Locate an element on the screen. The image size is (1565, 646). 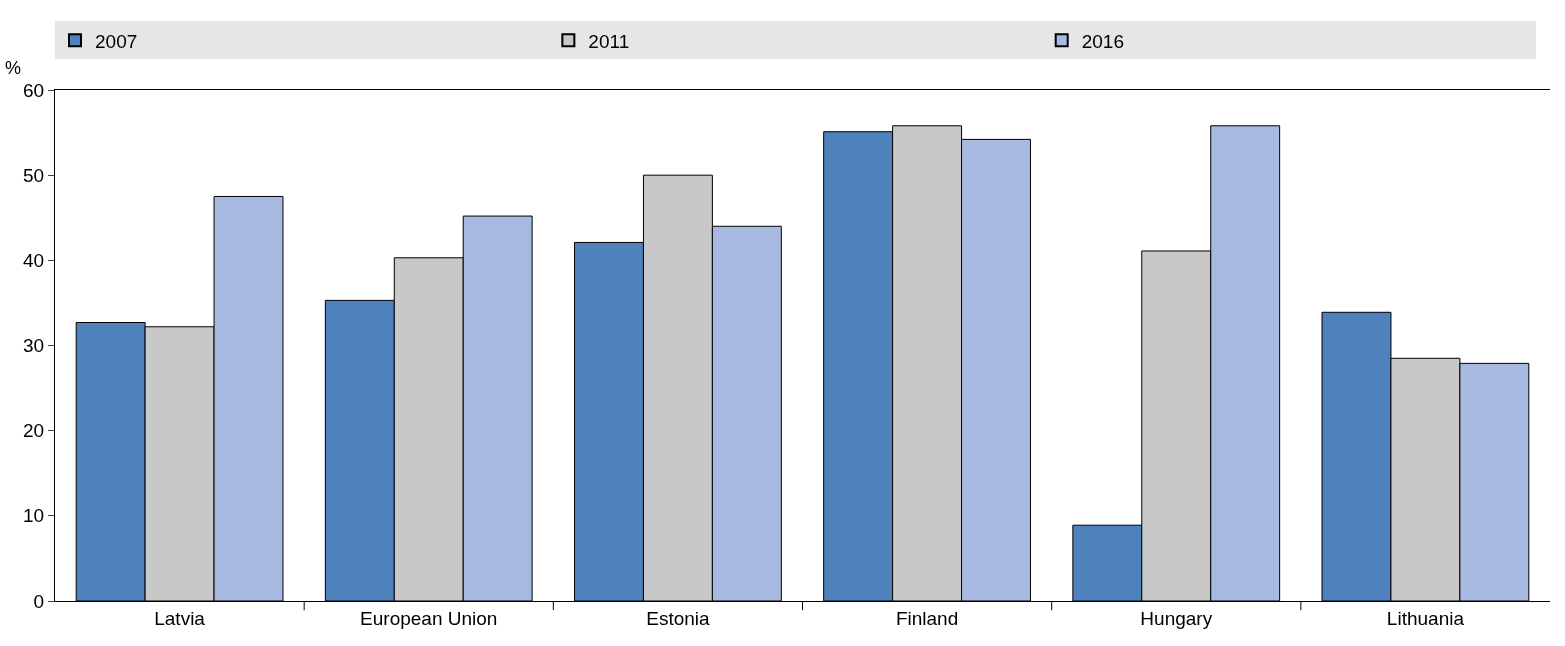
y-tick-label: 10 is located at coordinates (34, 516).